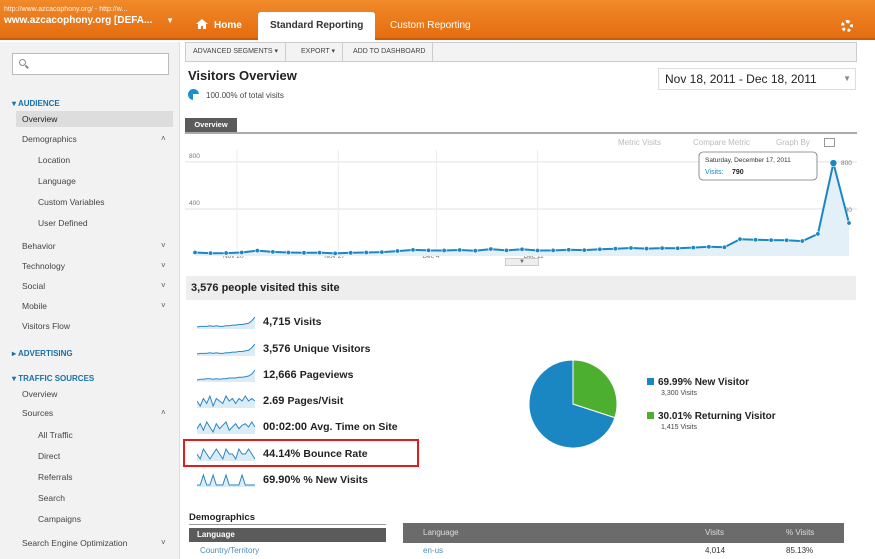 The height and width of the screenshot is (559, 875). What do you see at coordinates (757, 79) in the screenshot?
I see `date-range-selector: Nov 18, 2011 - Dec 18, 2011 ▼` at bounding box center [757, 79].